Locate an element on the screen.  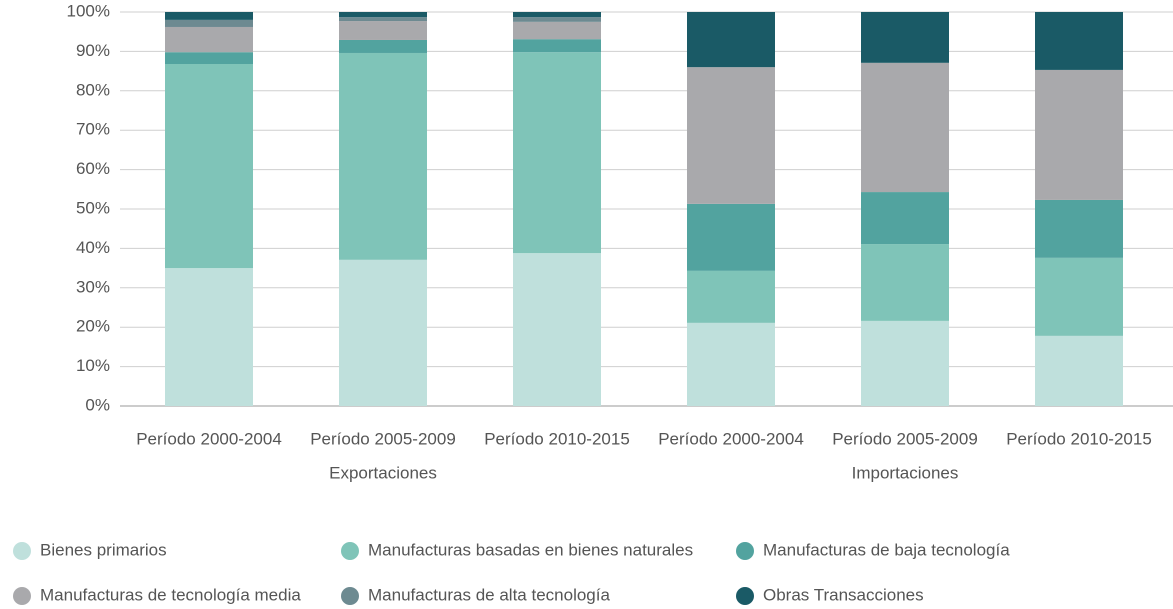
y-tick-label: 20% is located at coordinates (93, 326).